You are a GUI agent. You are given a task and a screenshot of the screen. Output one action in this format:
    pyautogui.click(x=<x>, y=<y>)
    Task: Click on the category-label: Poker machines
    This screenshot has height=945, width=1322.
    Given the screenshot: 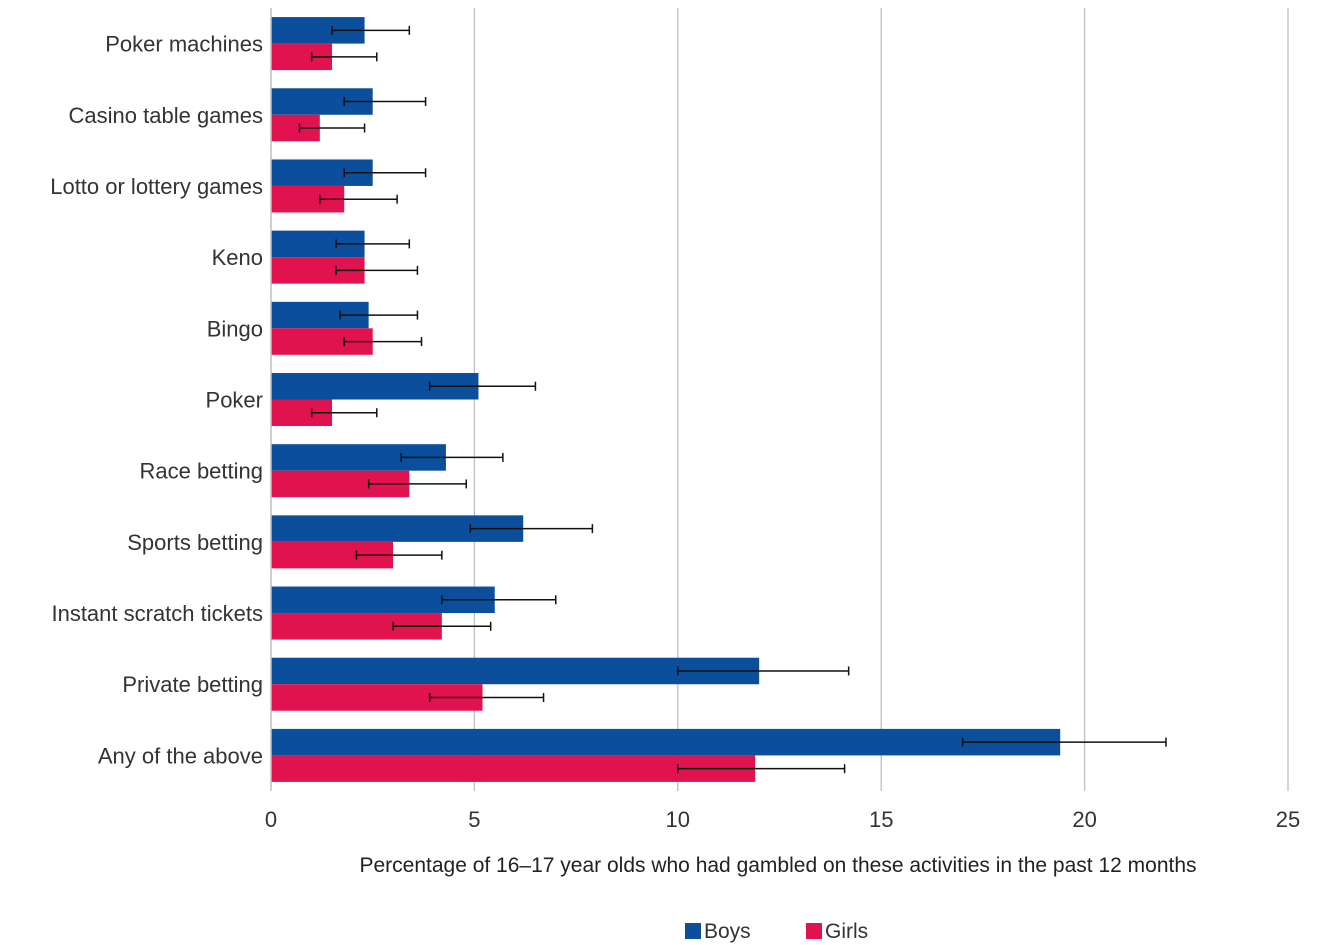 What is the action you would take?
    pyautogui.click(x=184, y=44)
    